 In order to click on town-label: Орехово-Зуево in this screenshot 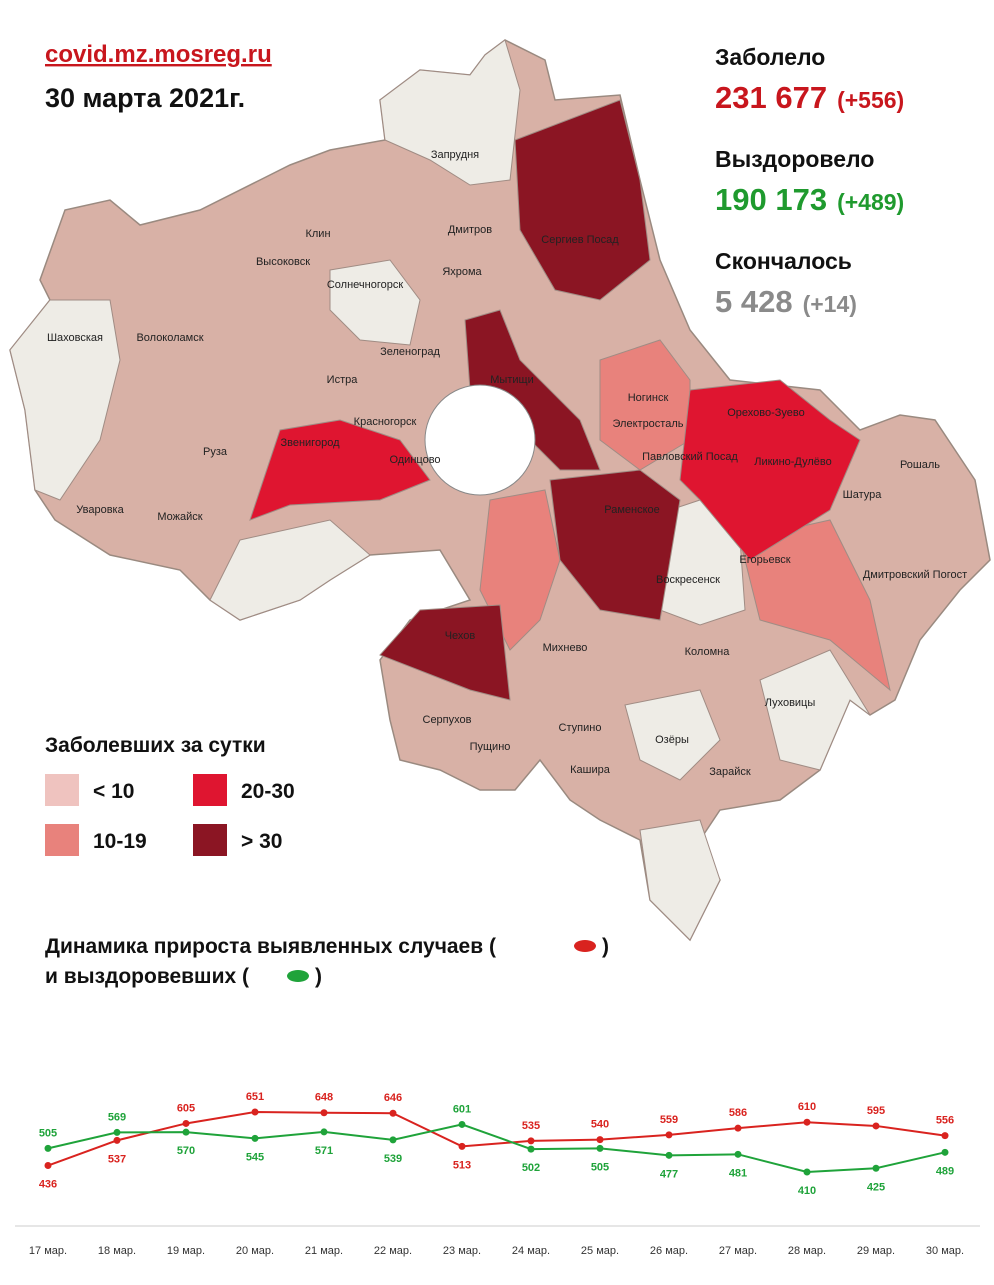, I will do `click(766, 413)`.